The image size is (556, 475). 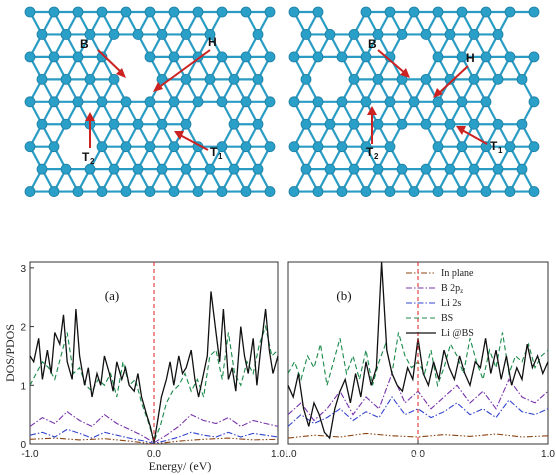 What do you see at coordinates (372, 44) in the screenshot?
I see `label-B: B` at bounding box center [372, 44].